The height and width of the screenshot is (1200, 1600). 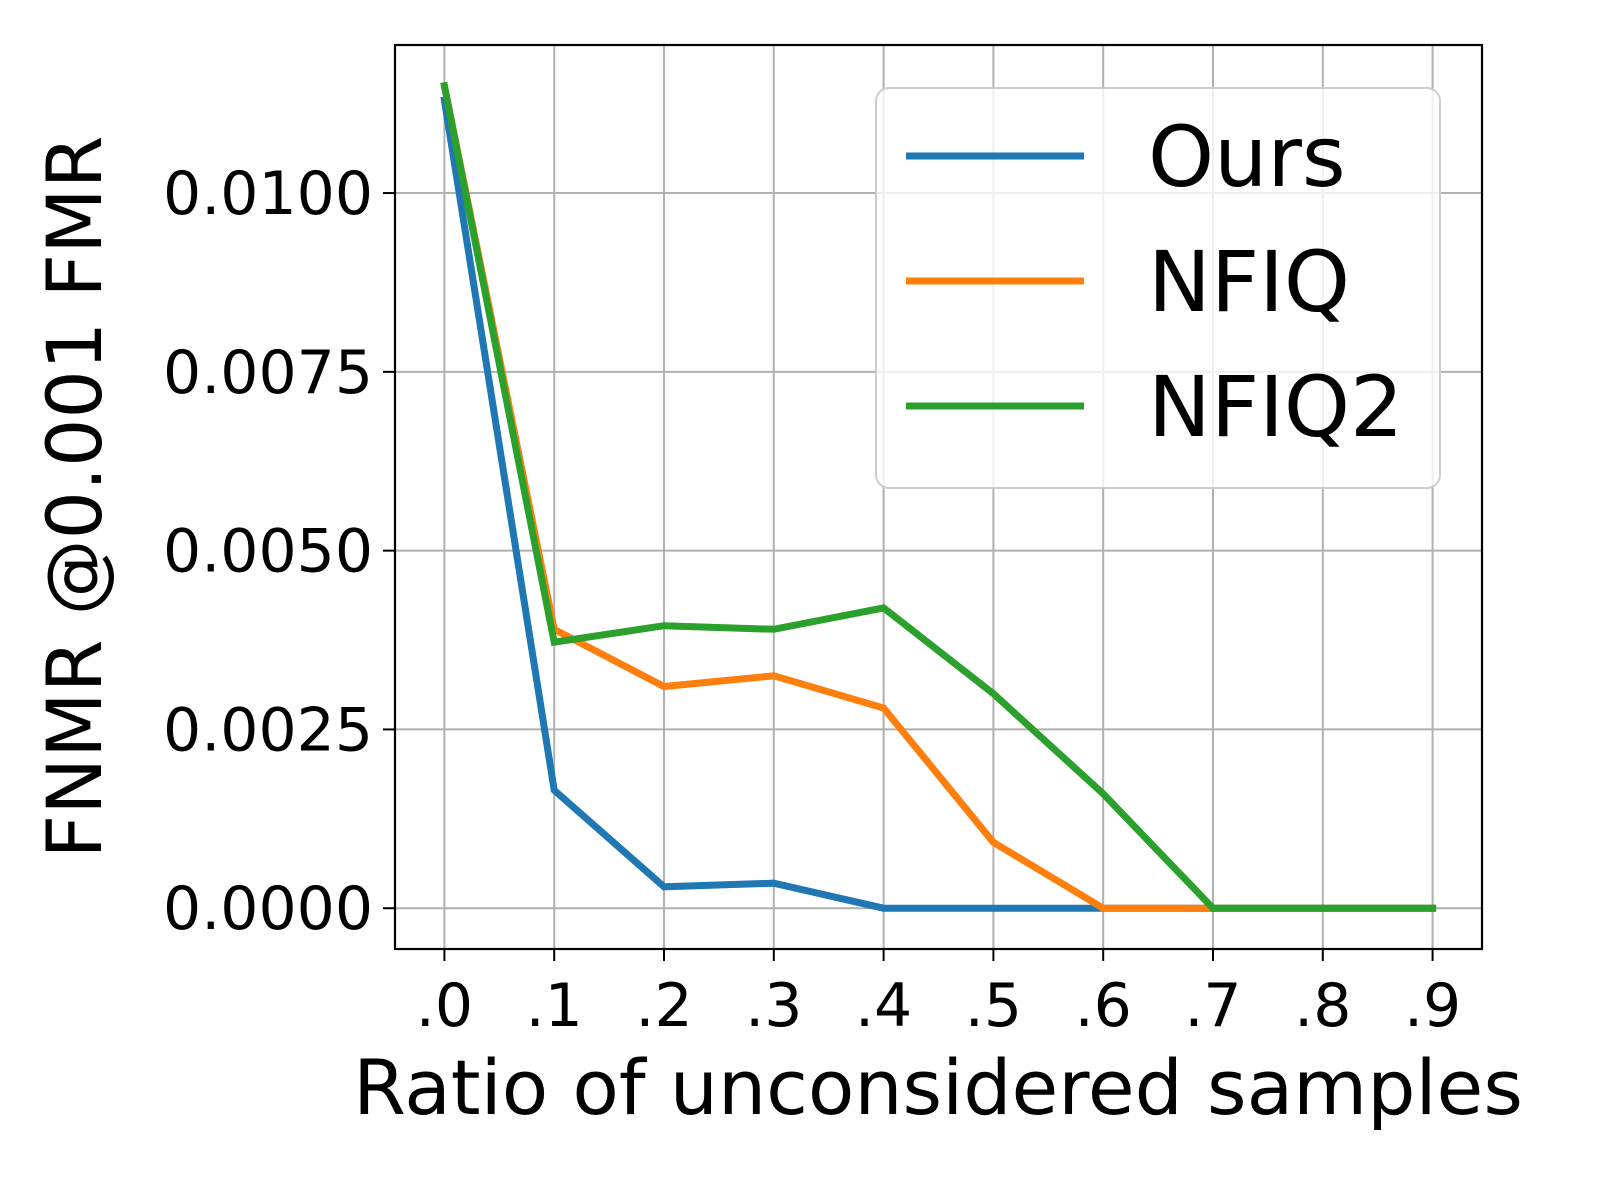 What do you see at coordinates (1276, 407) in the screenshot?
I see `legend-label: NFIQ2` at bounding box center [1276, 407].